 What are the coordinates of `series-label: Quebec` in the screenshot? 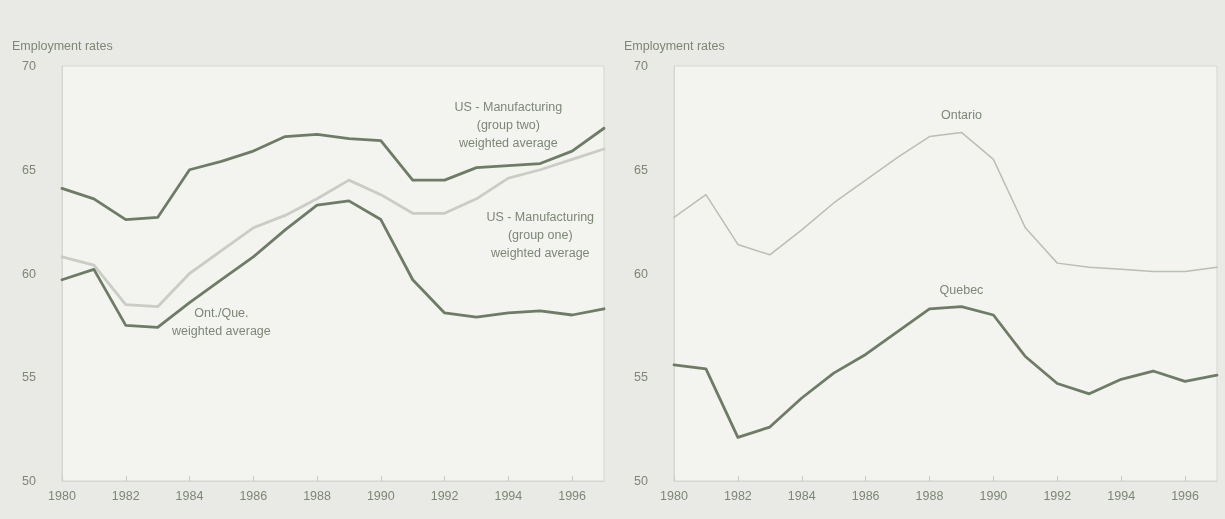 It's located at (961, 289).